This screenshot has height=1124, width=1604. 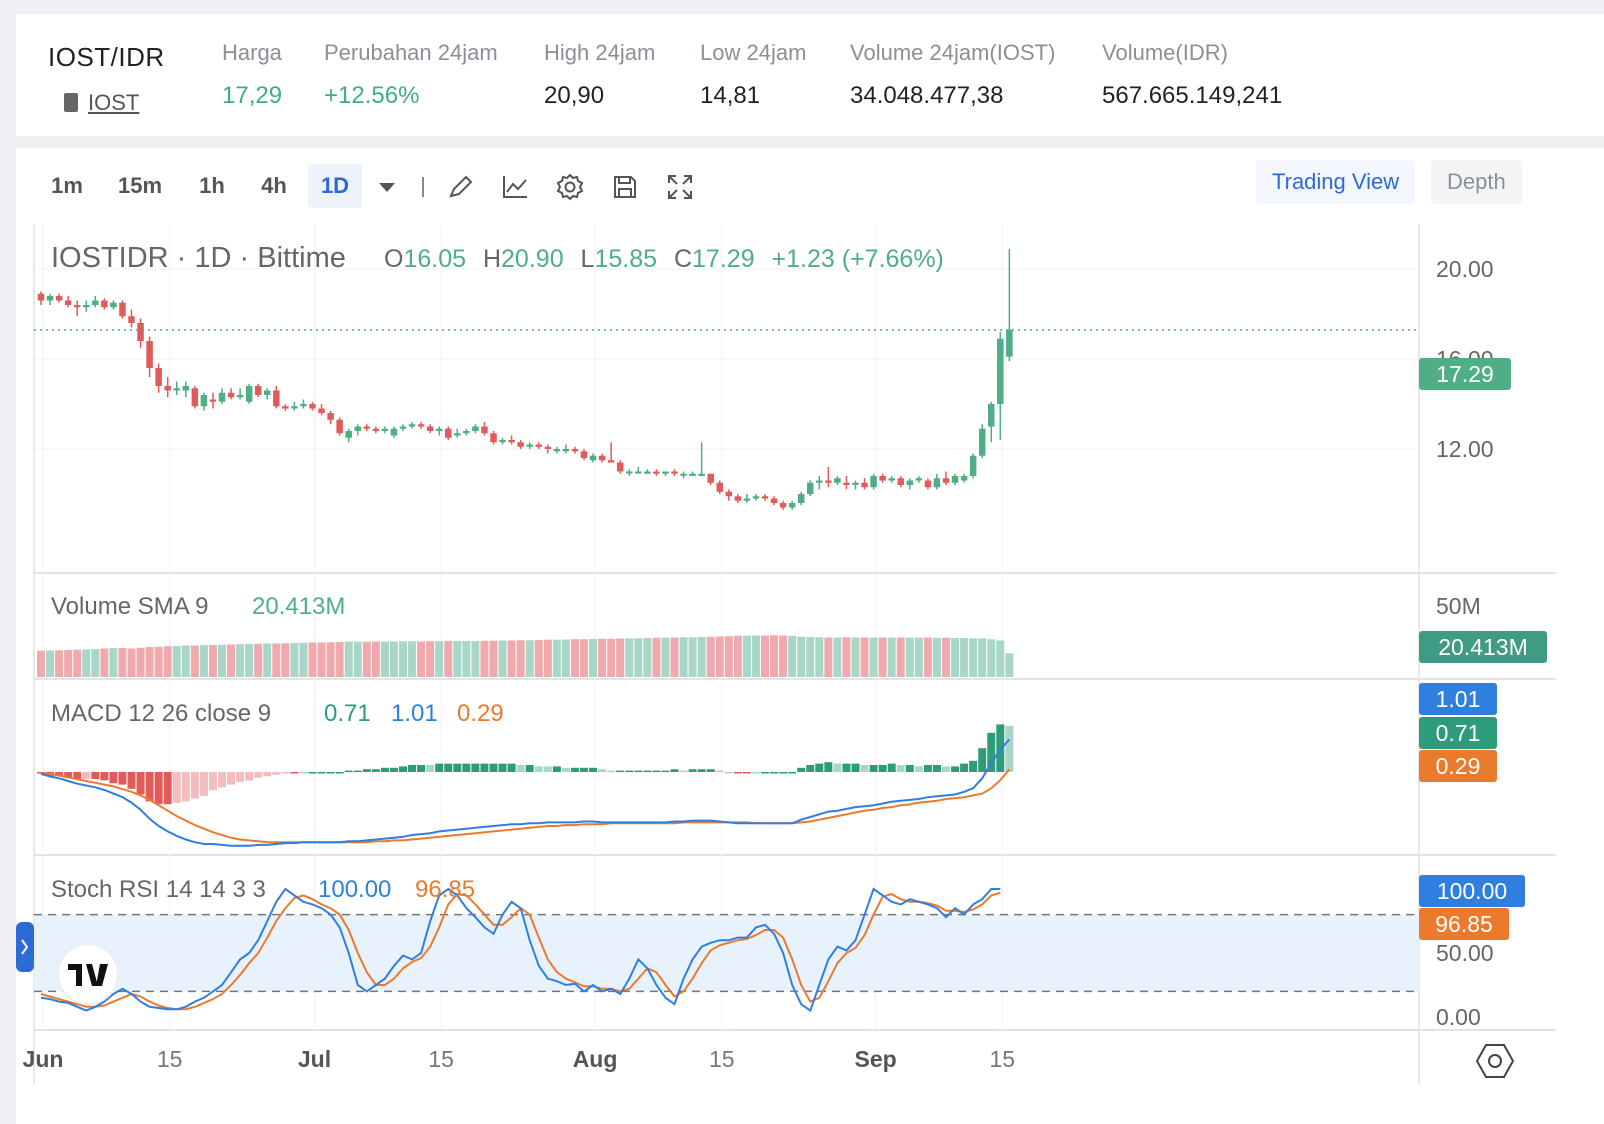 I want to click on pair-name: IOST/IDR, so click(x=106, y=57).